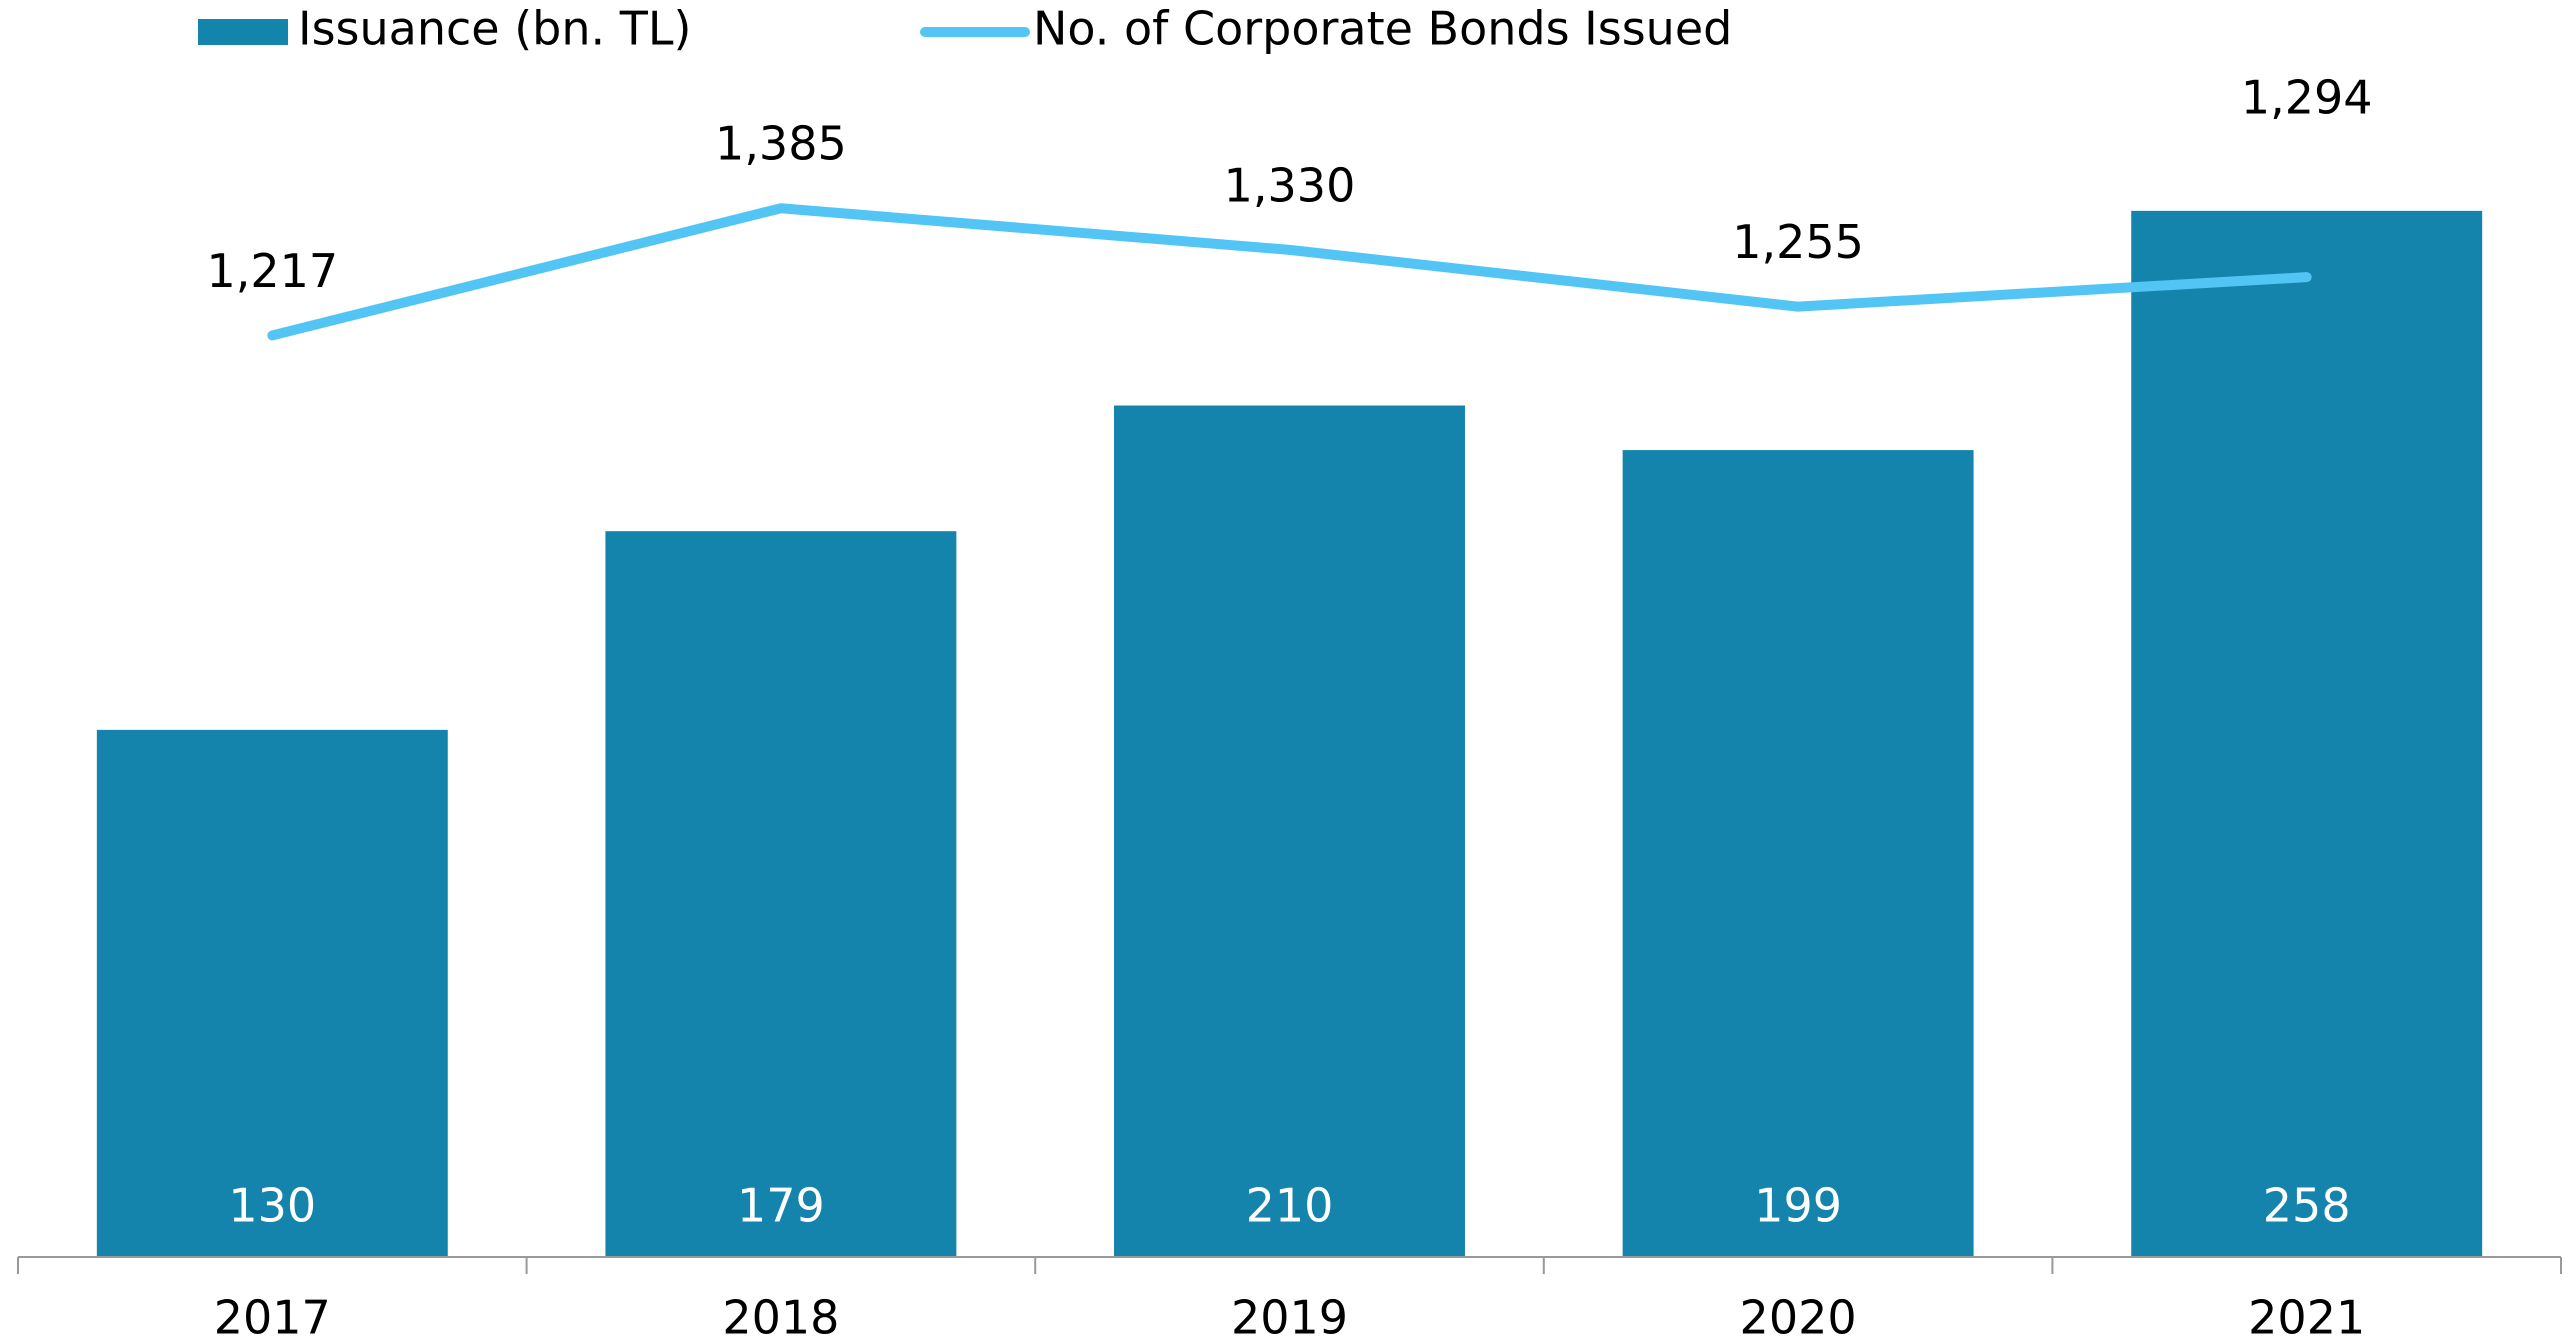 This screenshot has width=2575, height=1342. Describe the element at coordinates (1798, 1206) in the screenshot. I see `bar-value-label: 199` at that location.